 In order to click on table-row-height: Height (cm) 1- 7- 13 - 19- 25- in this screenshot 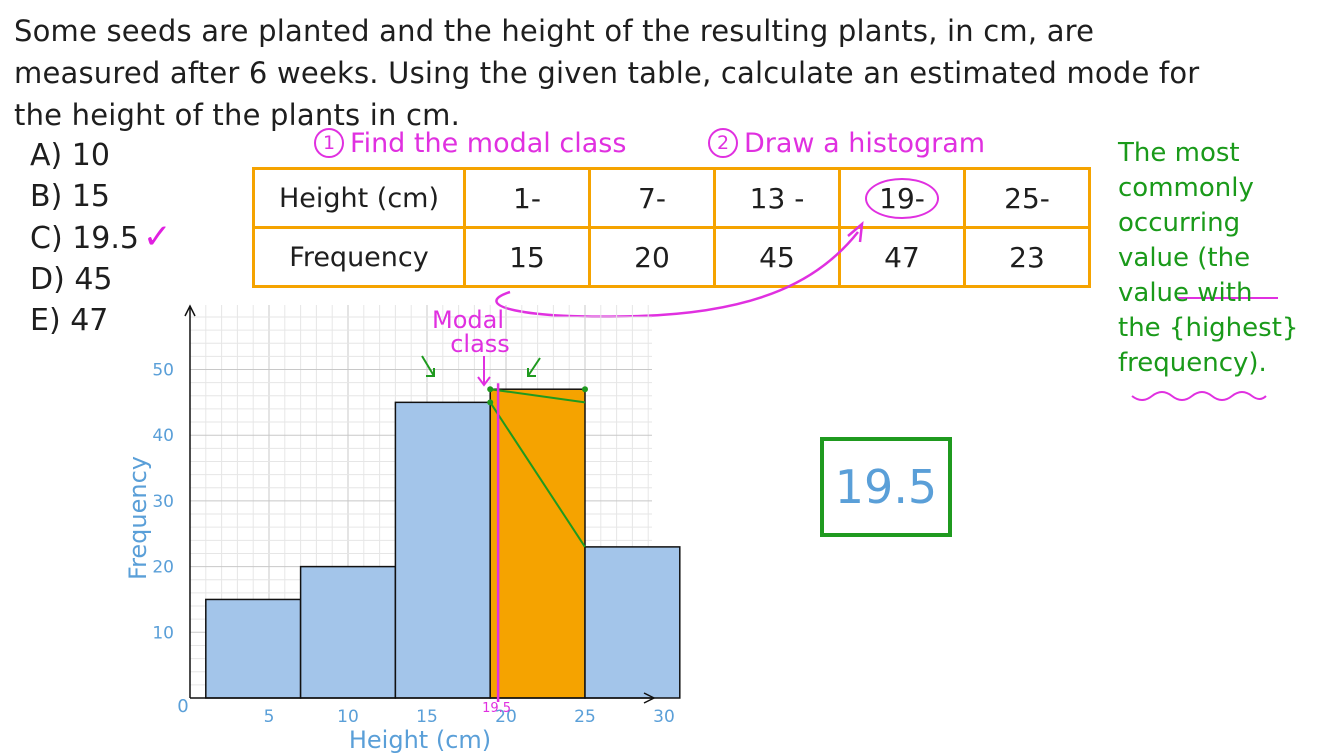, I will do `click(671, 198)`.